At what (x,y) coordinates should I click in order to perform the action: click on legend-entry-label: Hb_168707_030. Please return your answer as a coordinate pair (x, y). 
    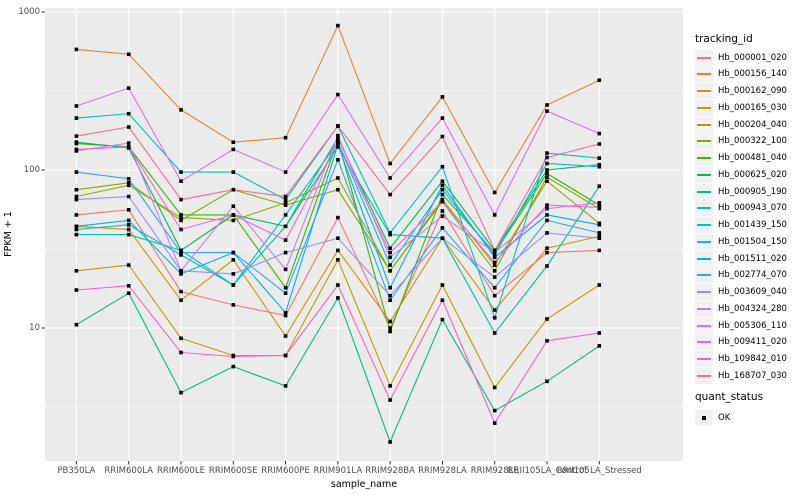
    Looking at the image, I should click on (752, 375).